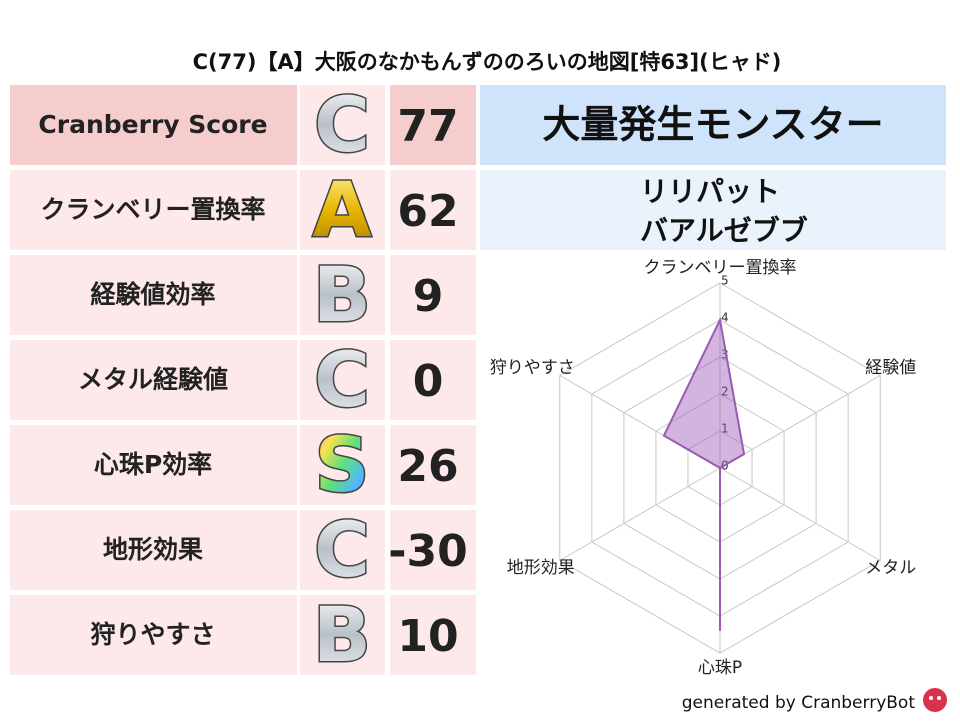 This screenshot has width=960, height=724. I want to click on row-label: メタル経験値, so click(153, 379).